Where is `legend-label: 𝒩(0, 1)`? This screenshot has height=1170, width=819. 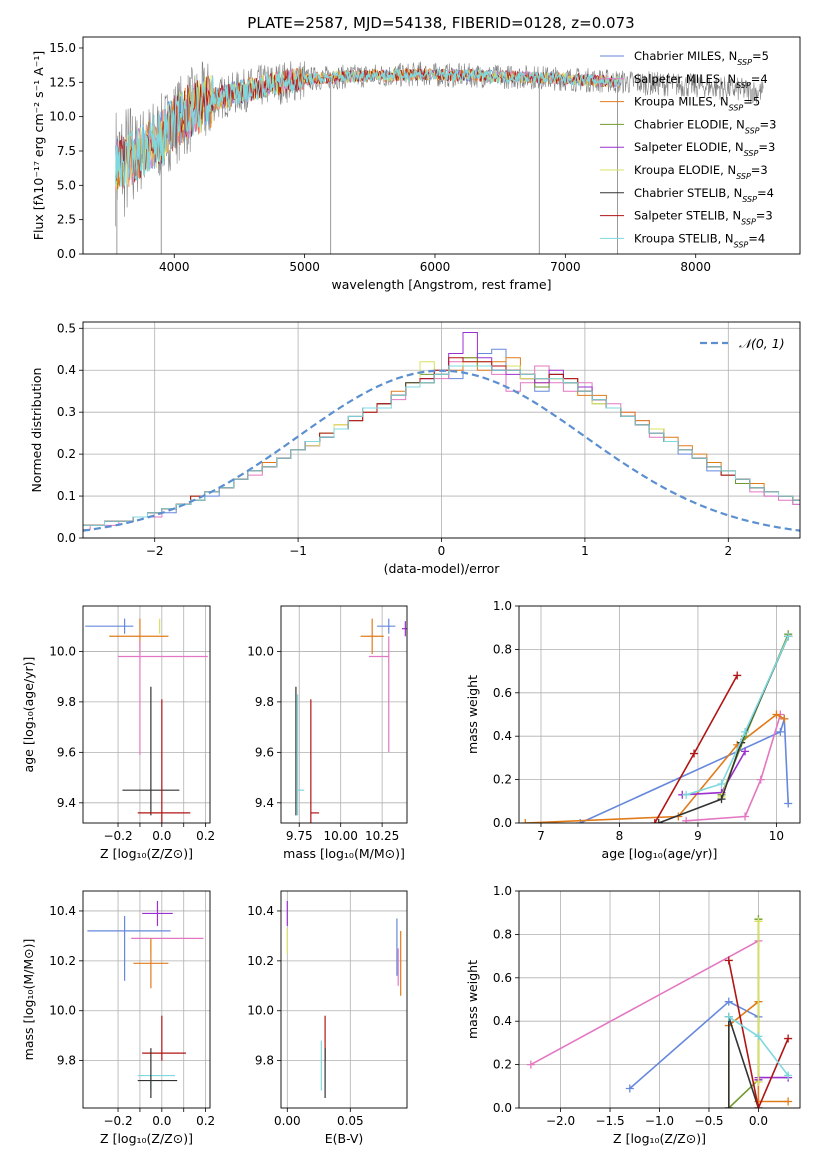
legend-label: 𝒩(0, 1) is located at coordinates (762, 343).